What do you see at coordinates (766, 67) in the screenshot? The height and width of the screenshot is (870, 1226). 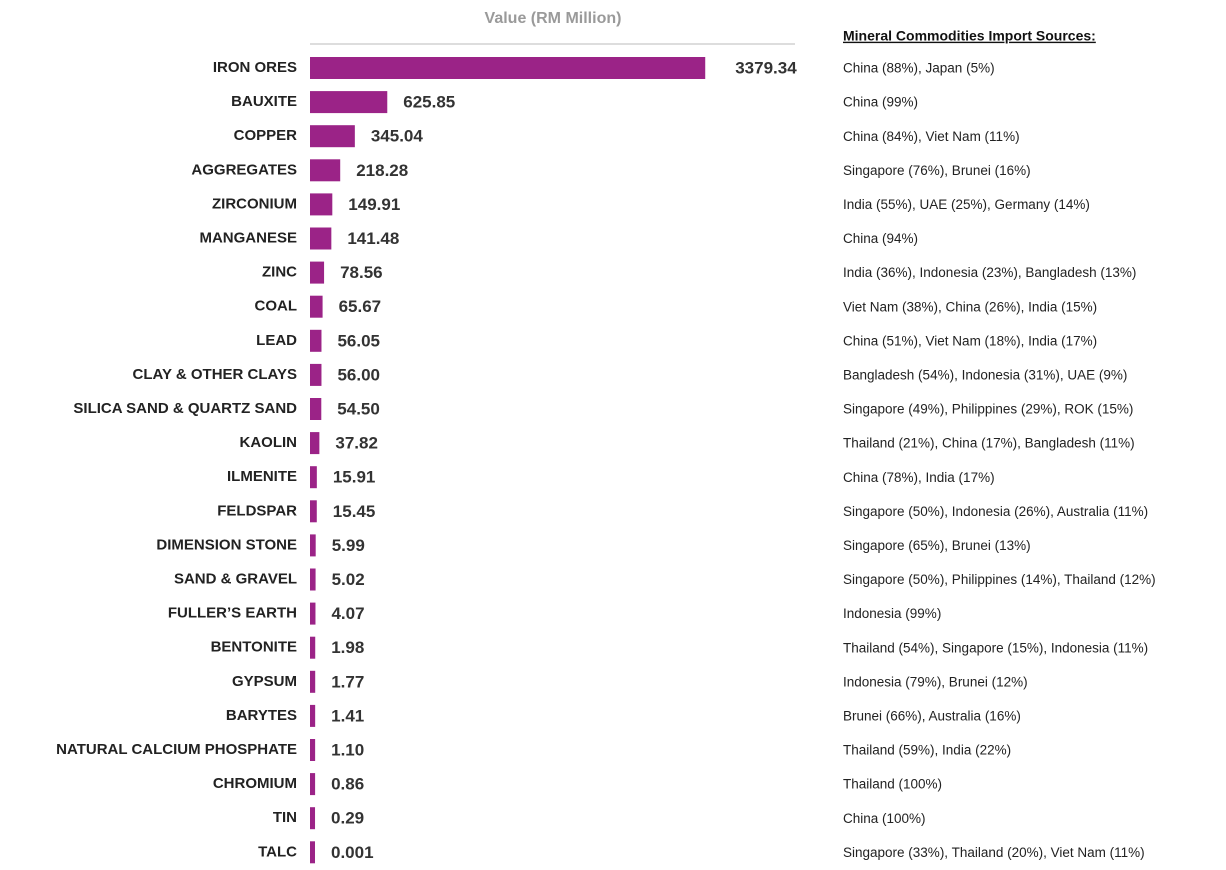 I see `value-label: 3379.34` at bounding box center [766, 67].